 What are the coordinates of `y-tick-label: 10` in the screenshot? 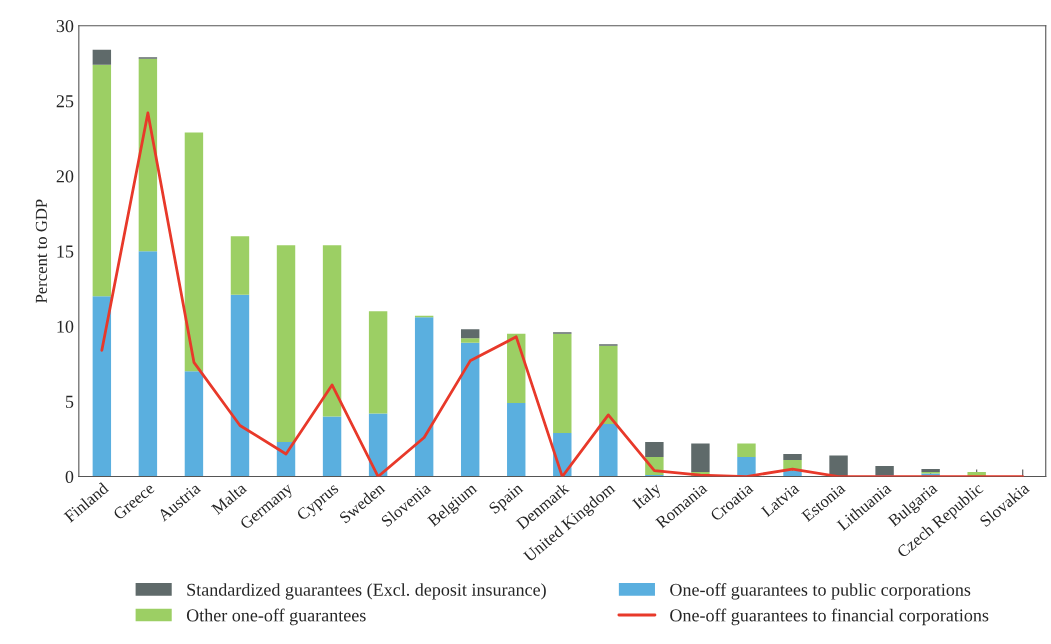 It's located at (65, 326).